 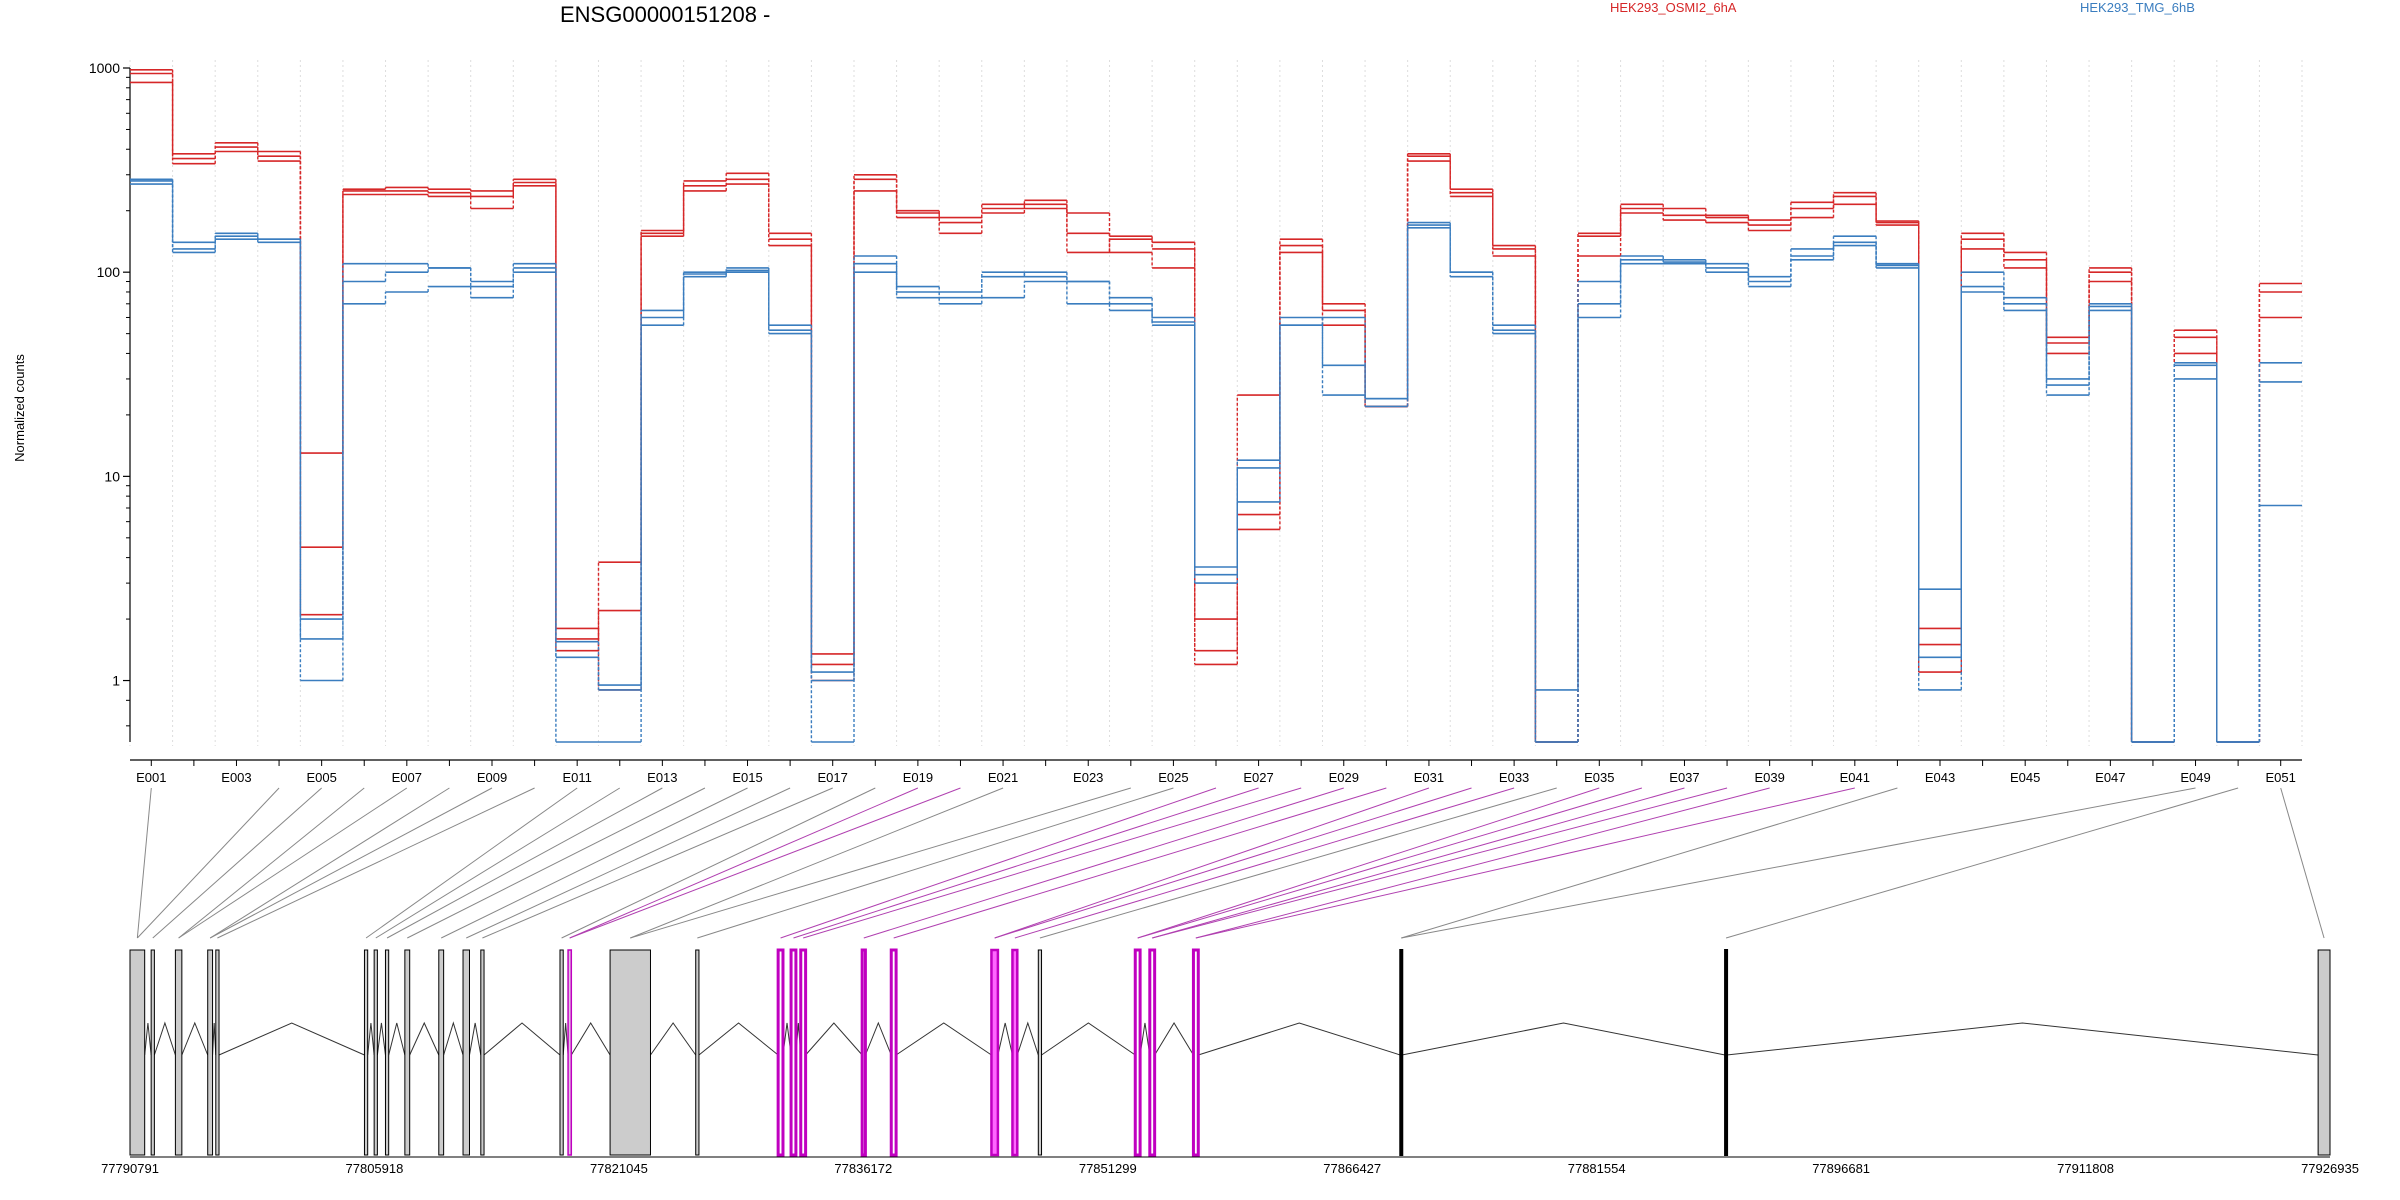 What do you see at coordinates (19, 408) in the screenshot?
I see `y-axis-label: Normalized counts` at bounding box center [19, 408].